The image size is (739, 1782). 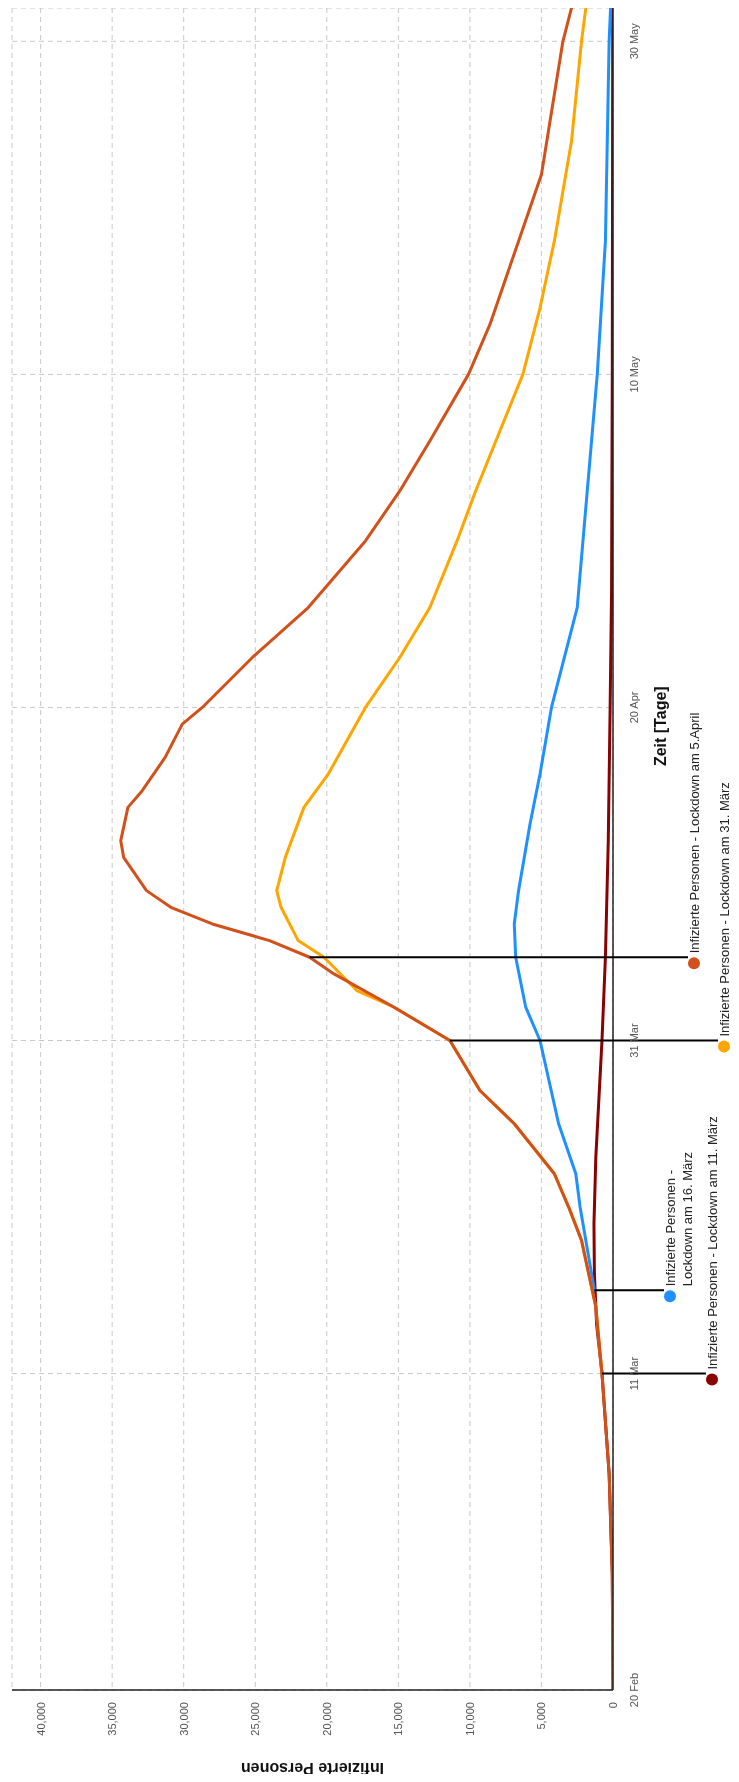 I want to click on x-tick-label: 0, so click(x=613, y=1705).